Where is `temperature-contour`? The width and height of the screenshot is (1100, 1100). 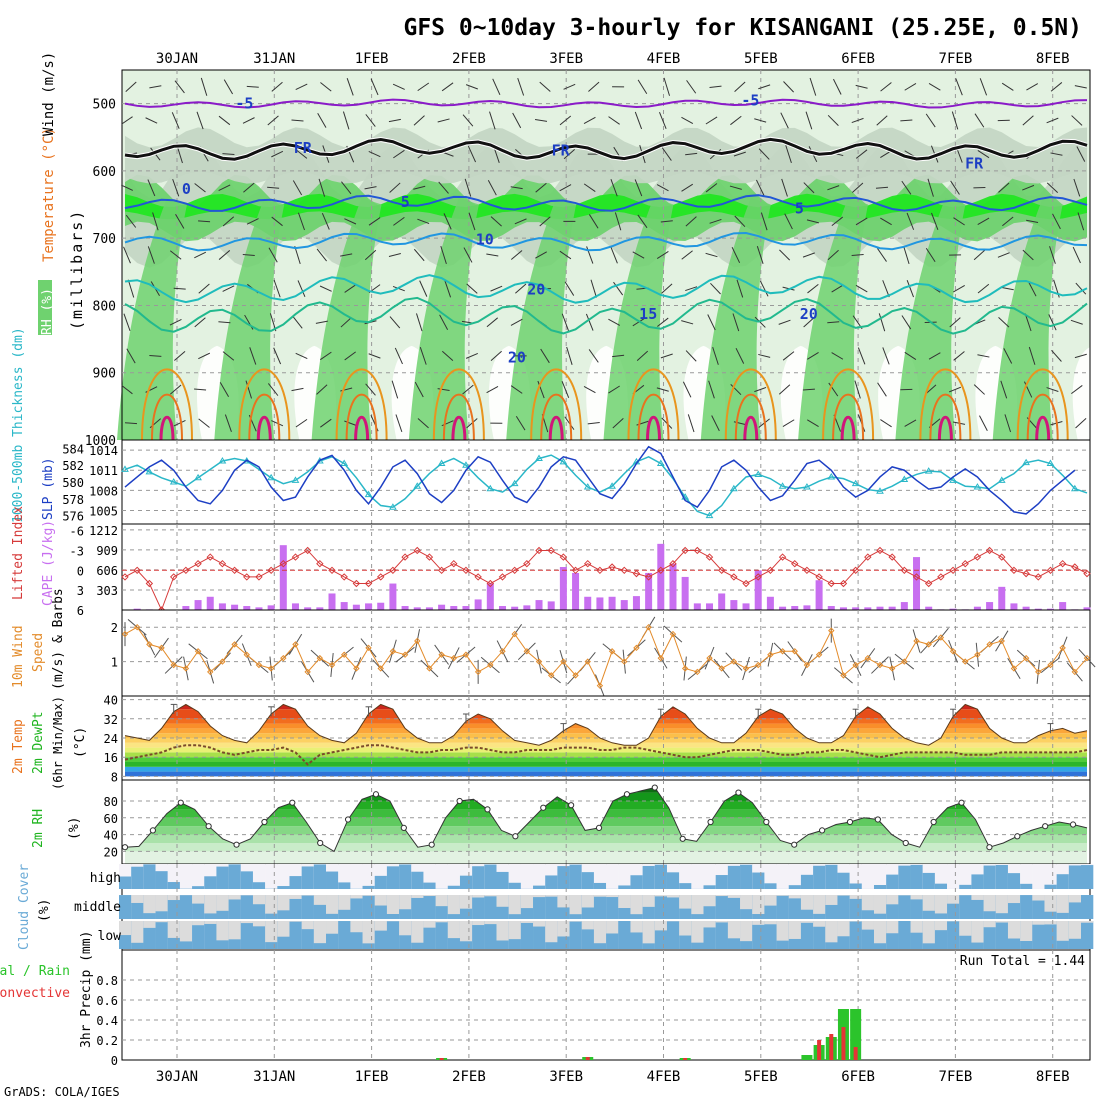 temperature-contour is located at coordinates (606, 203).